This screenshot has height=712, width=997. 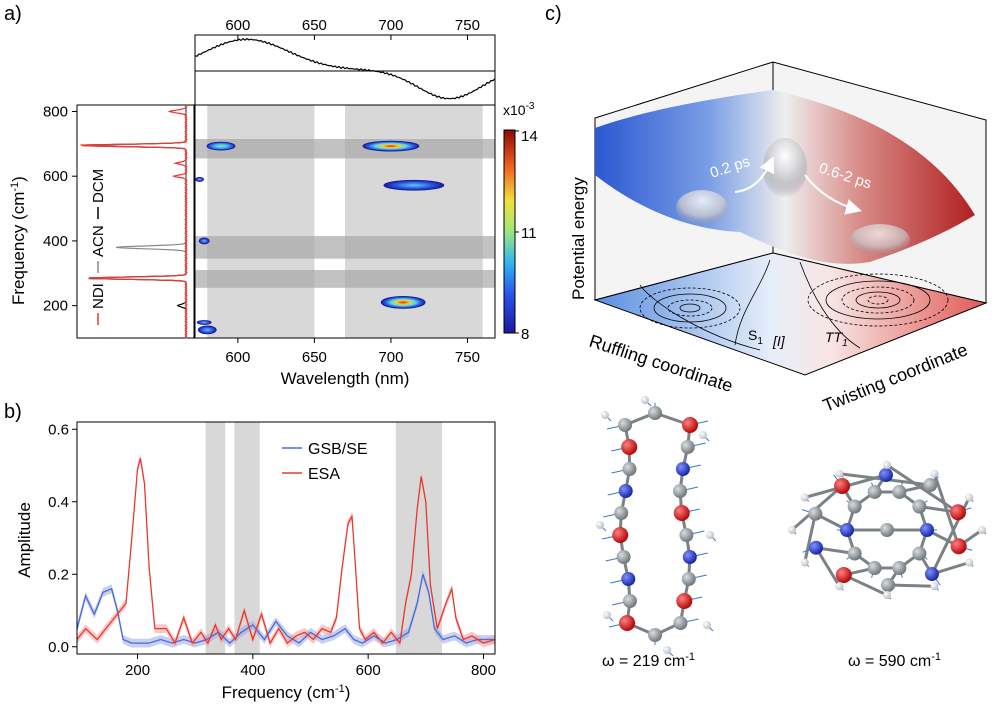 What do you see at coordinates (483, 670) in the screenshot?
I see `panel-b-x-tick-label: 800` at bounding box center [483, 670].